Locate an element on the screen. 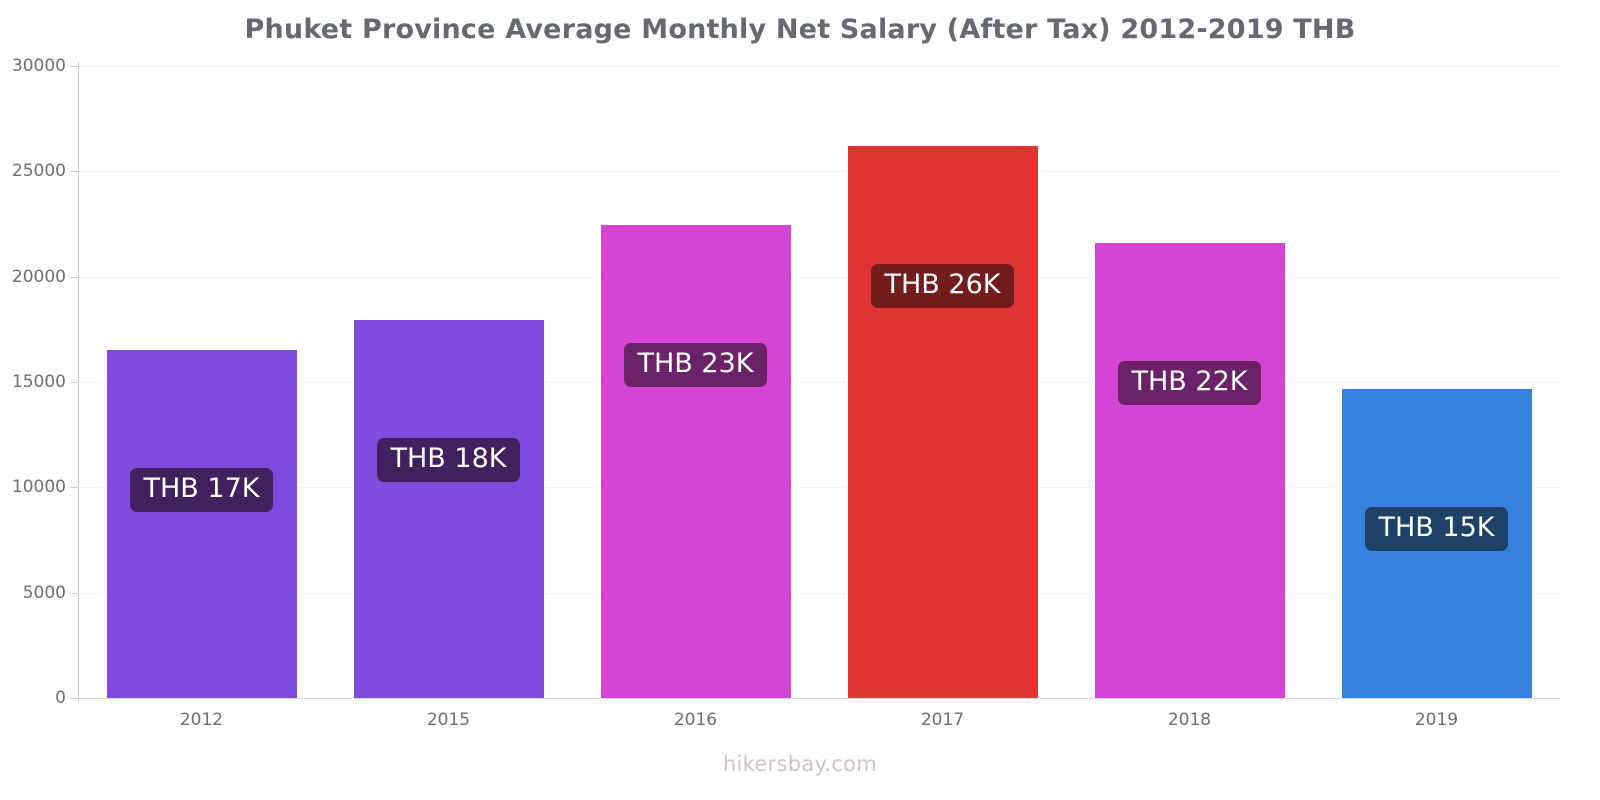 Image resolution: width=1600 pixels, height=800 pixels. bar-value-label: THB 18K is located at coordinates (448, 459).